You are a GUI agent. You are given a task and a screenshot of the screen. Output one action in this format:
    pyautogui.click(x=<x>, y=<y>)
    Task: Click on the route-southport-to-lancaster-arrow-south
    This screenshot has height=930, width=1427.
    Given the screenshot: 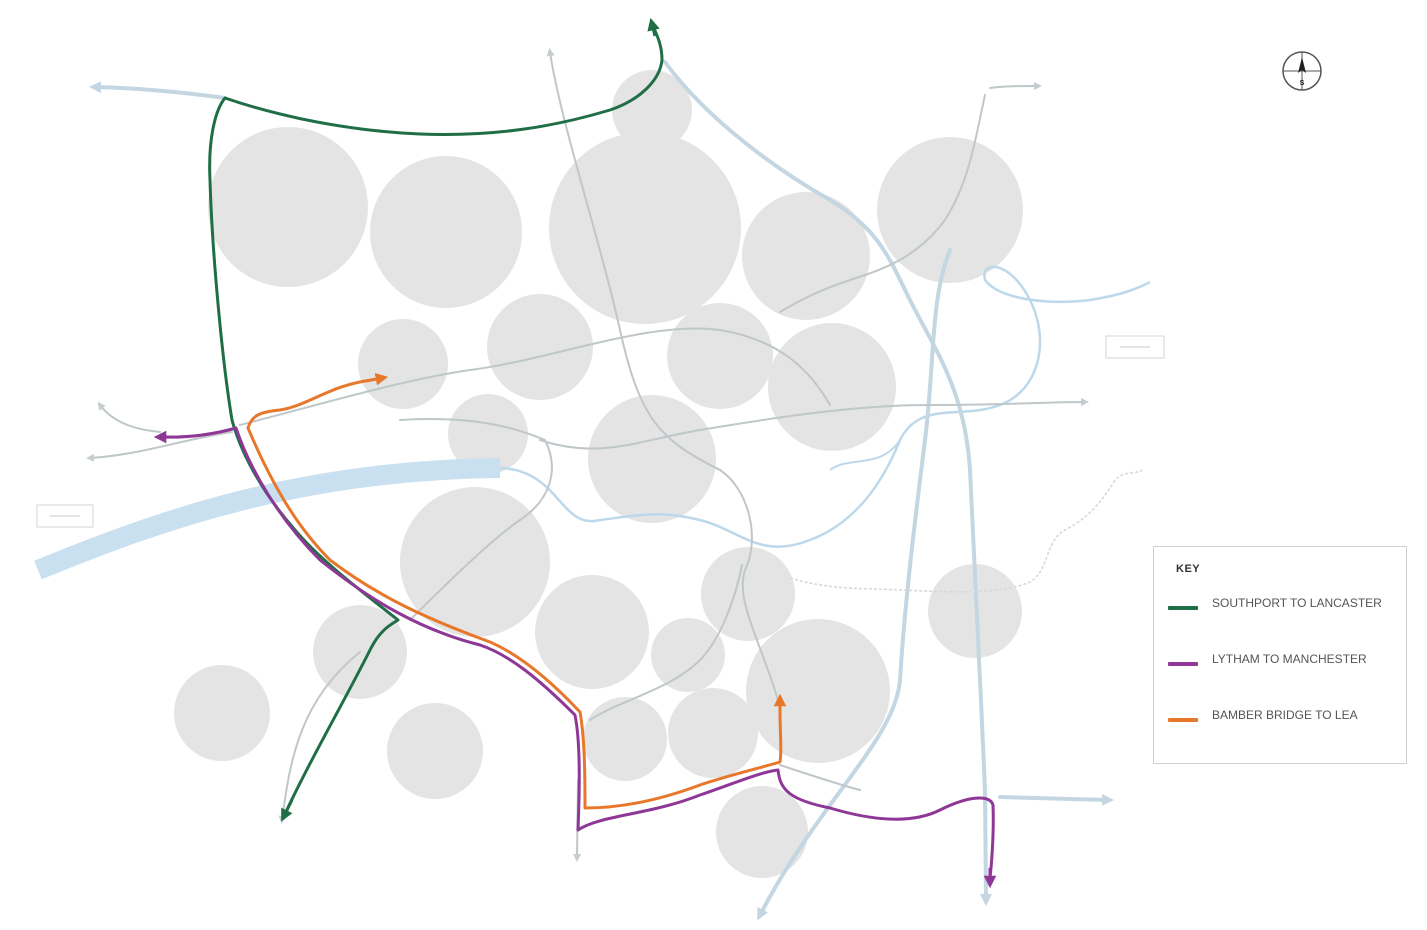 What is the action you would take?
    pyautogui.click(x=287, y=810)
    